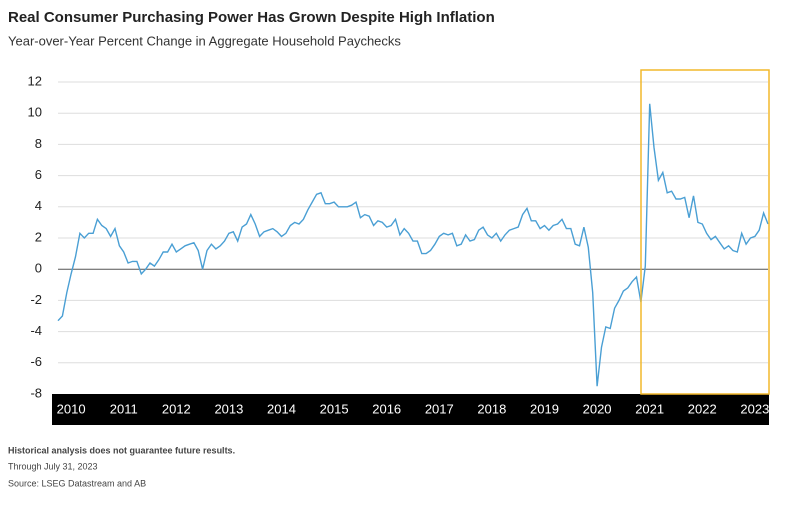 Image resolution: width=805 pixels, height=515 pixels. I want to click on x-tick-label: 2019, so click(544, 408).